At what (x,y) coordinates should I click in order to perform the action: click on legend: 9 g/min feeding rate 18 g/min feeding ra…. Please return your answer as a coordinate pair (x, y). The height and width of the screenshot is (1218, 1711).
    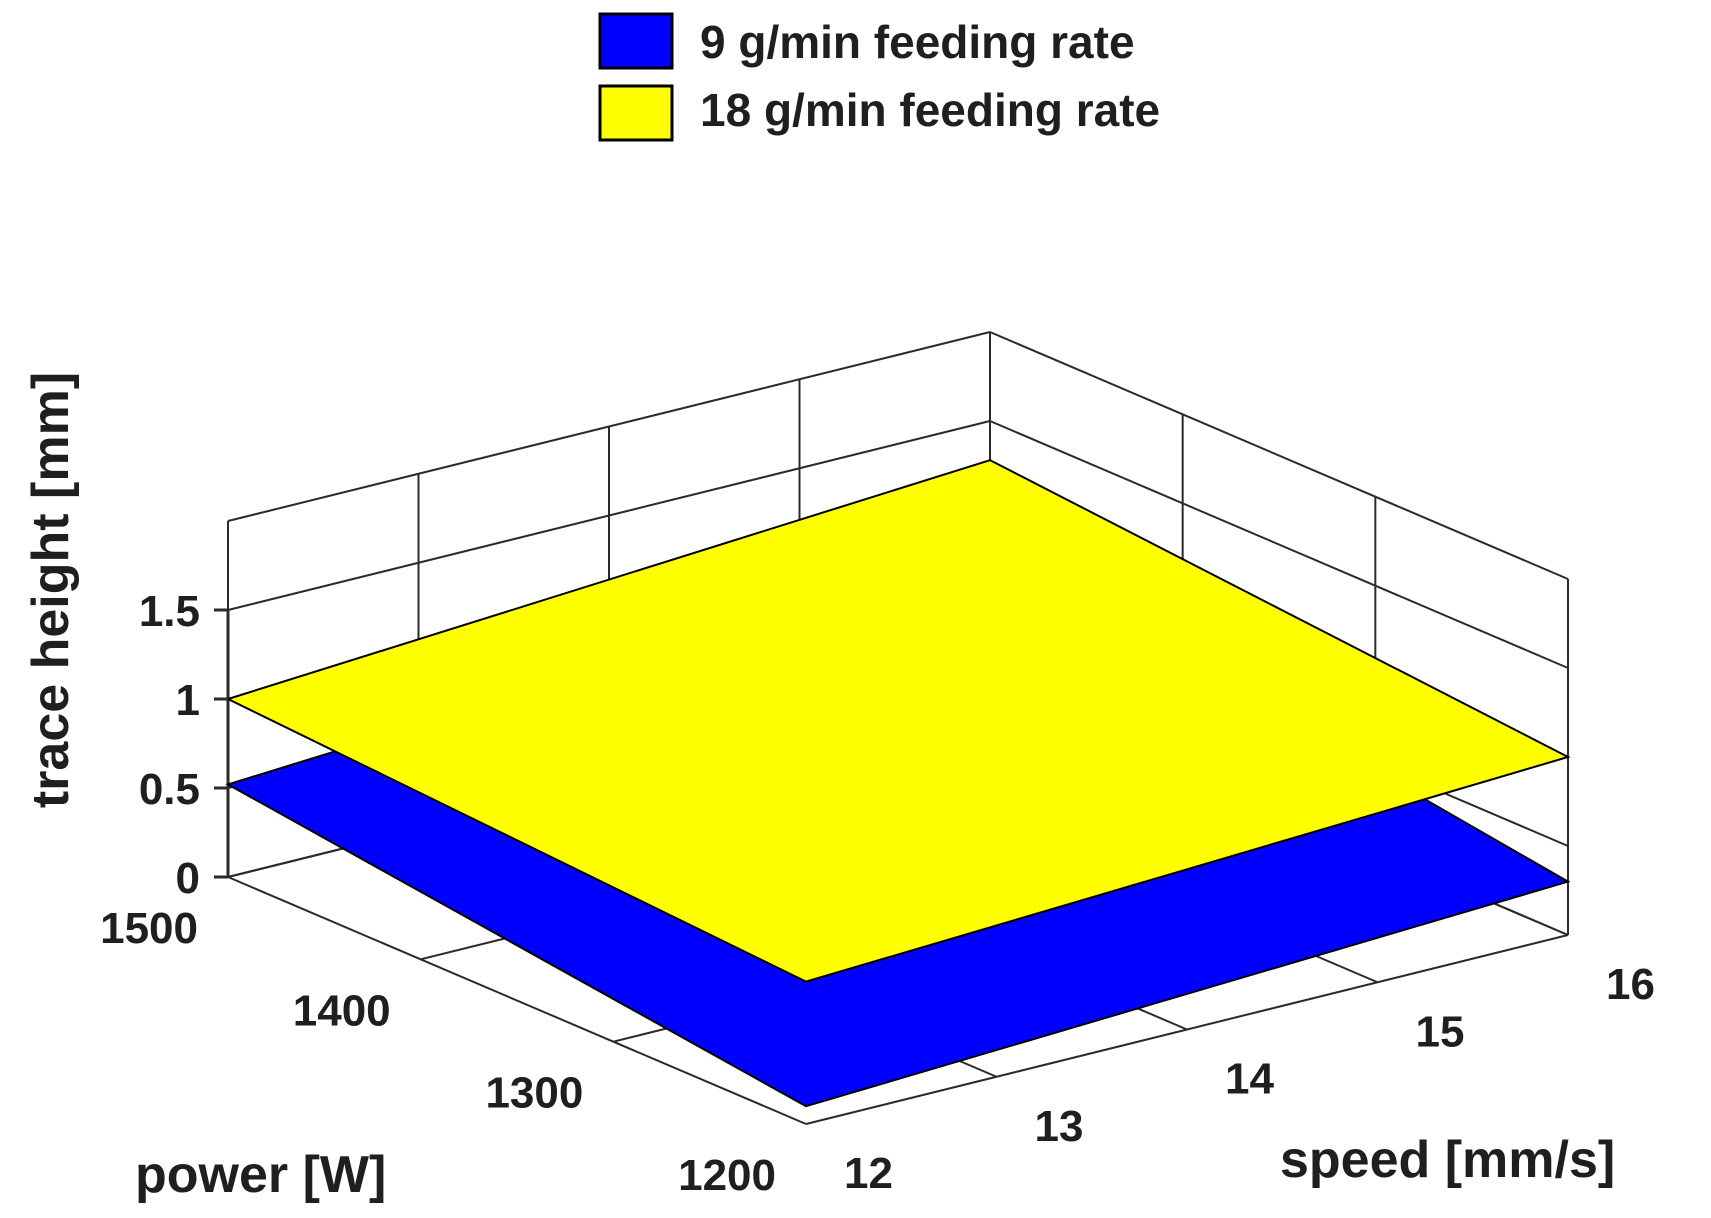
    Looking at the image, I should click on (879, 77).